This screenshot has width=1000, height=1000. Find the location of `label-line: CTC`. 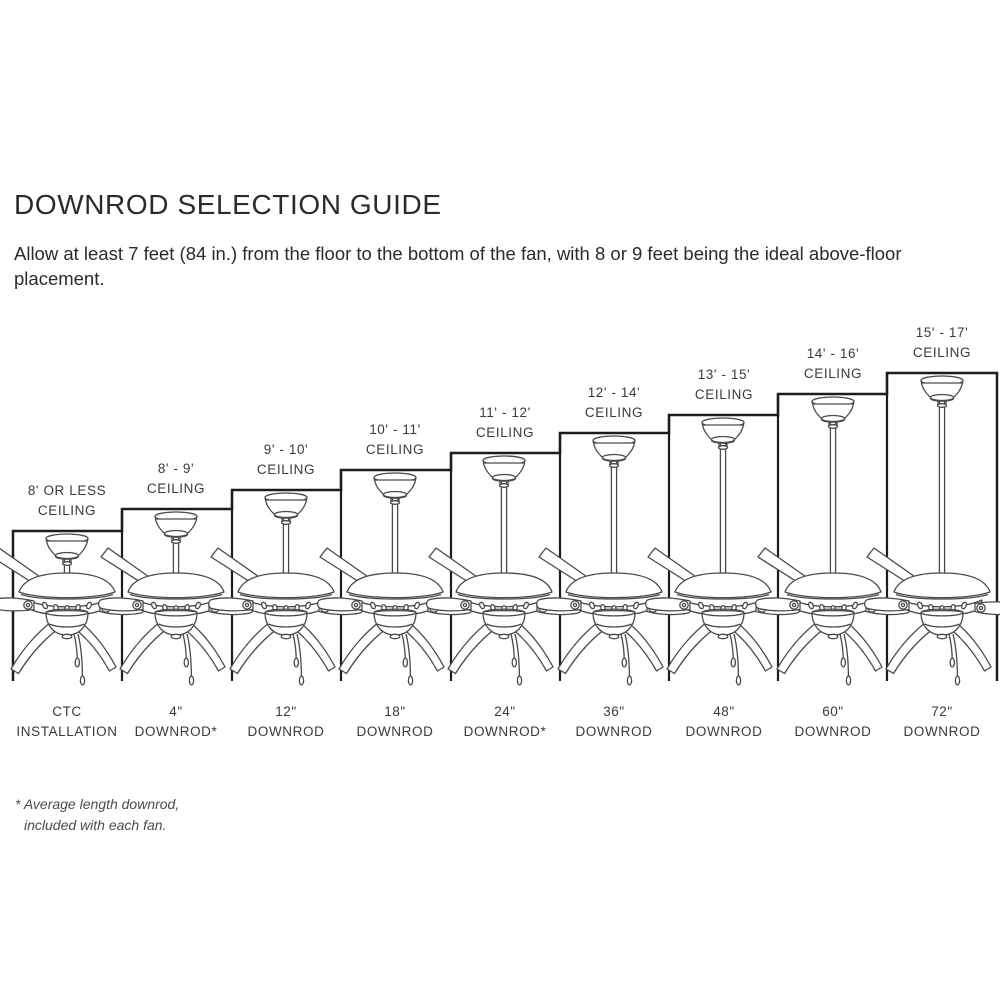

label-line: CTC is located at coordinates (67, 711).